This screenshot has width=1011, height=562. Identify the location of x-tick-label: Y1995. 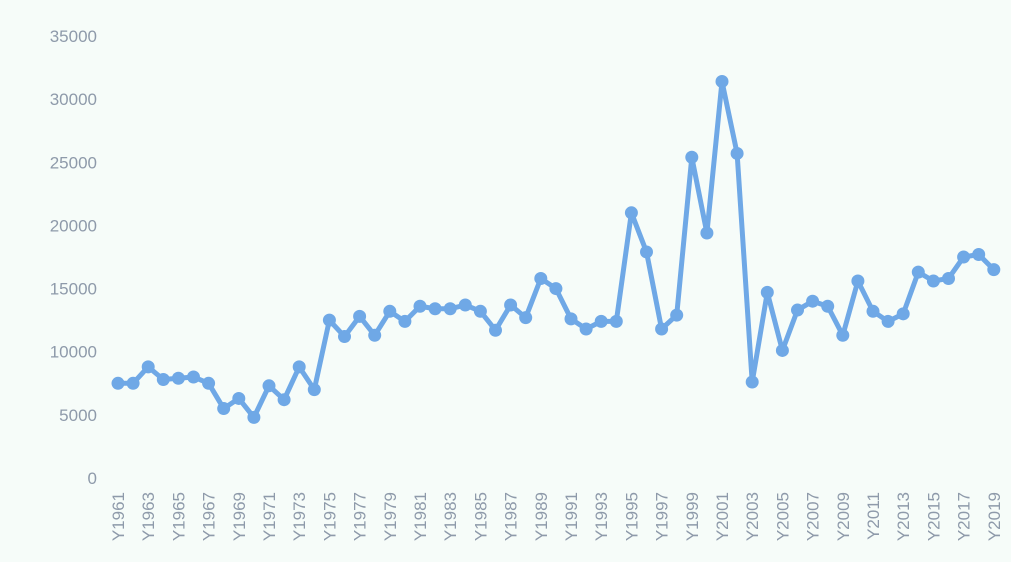
(631, 516).